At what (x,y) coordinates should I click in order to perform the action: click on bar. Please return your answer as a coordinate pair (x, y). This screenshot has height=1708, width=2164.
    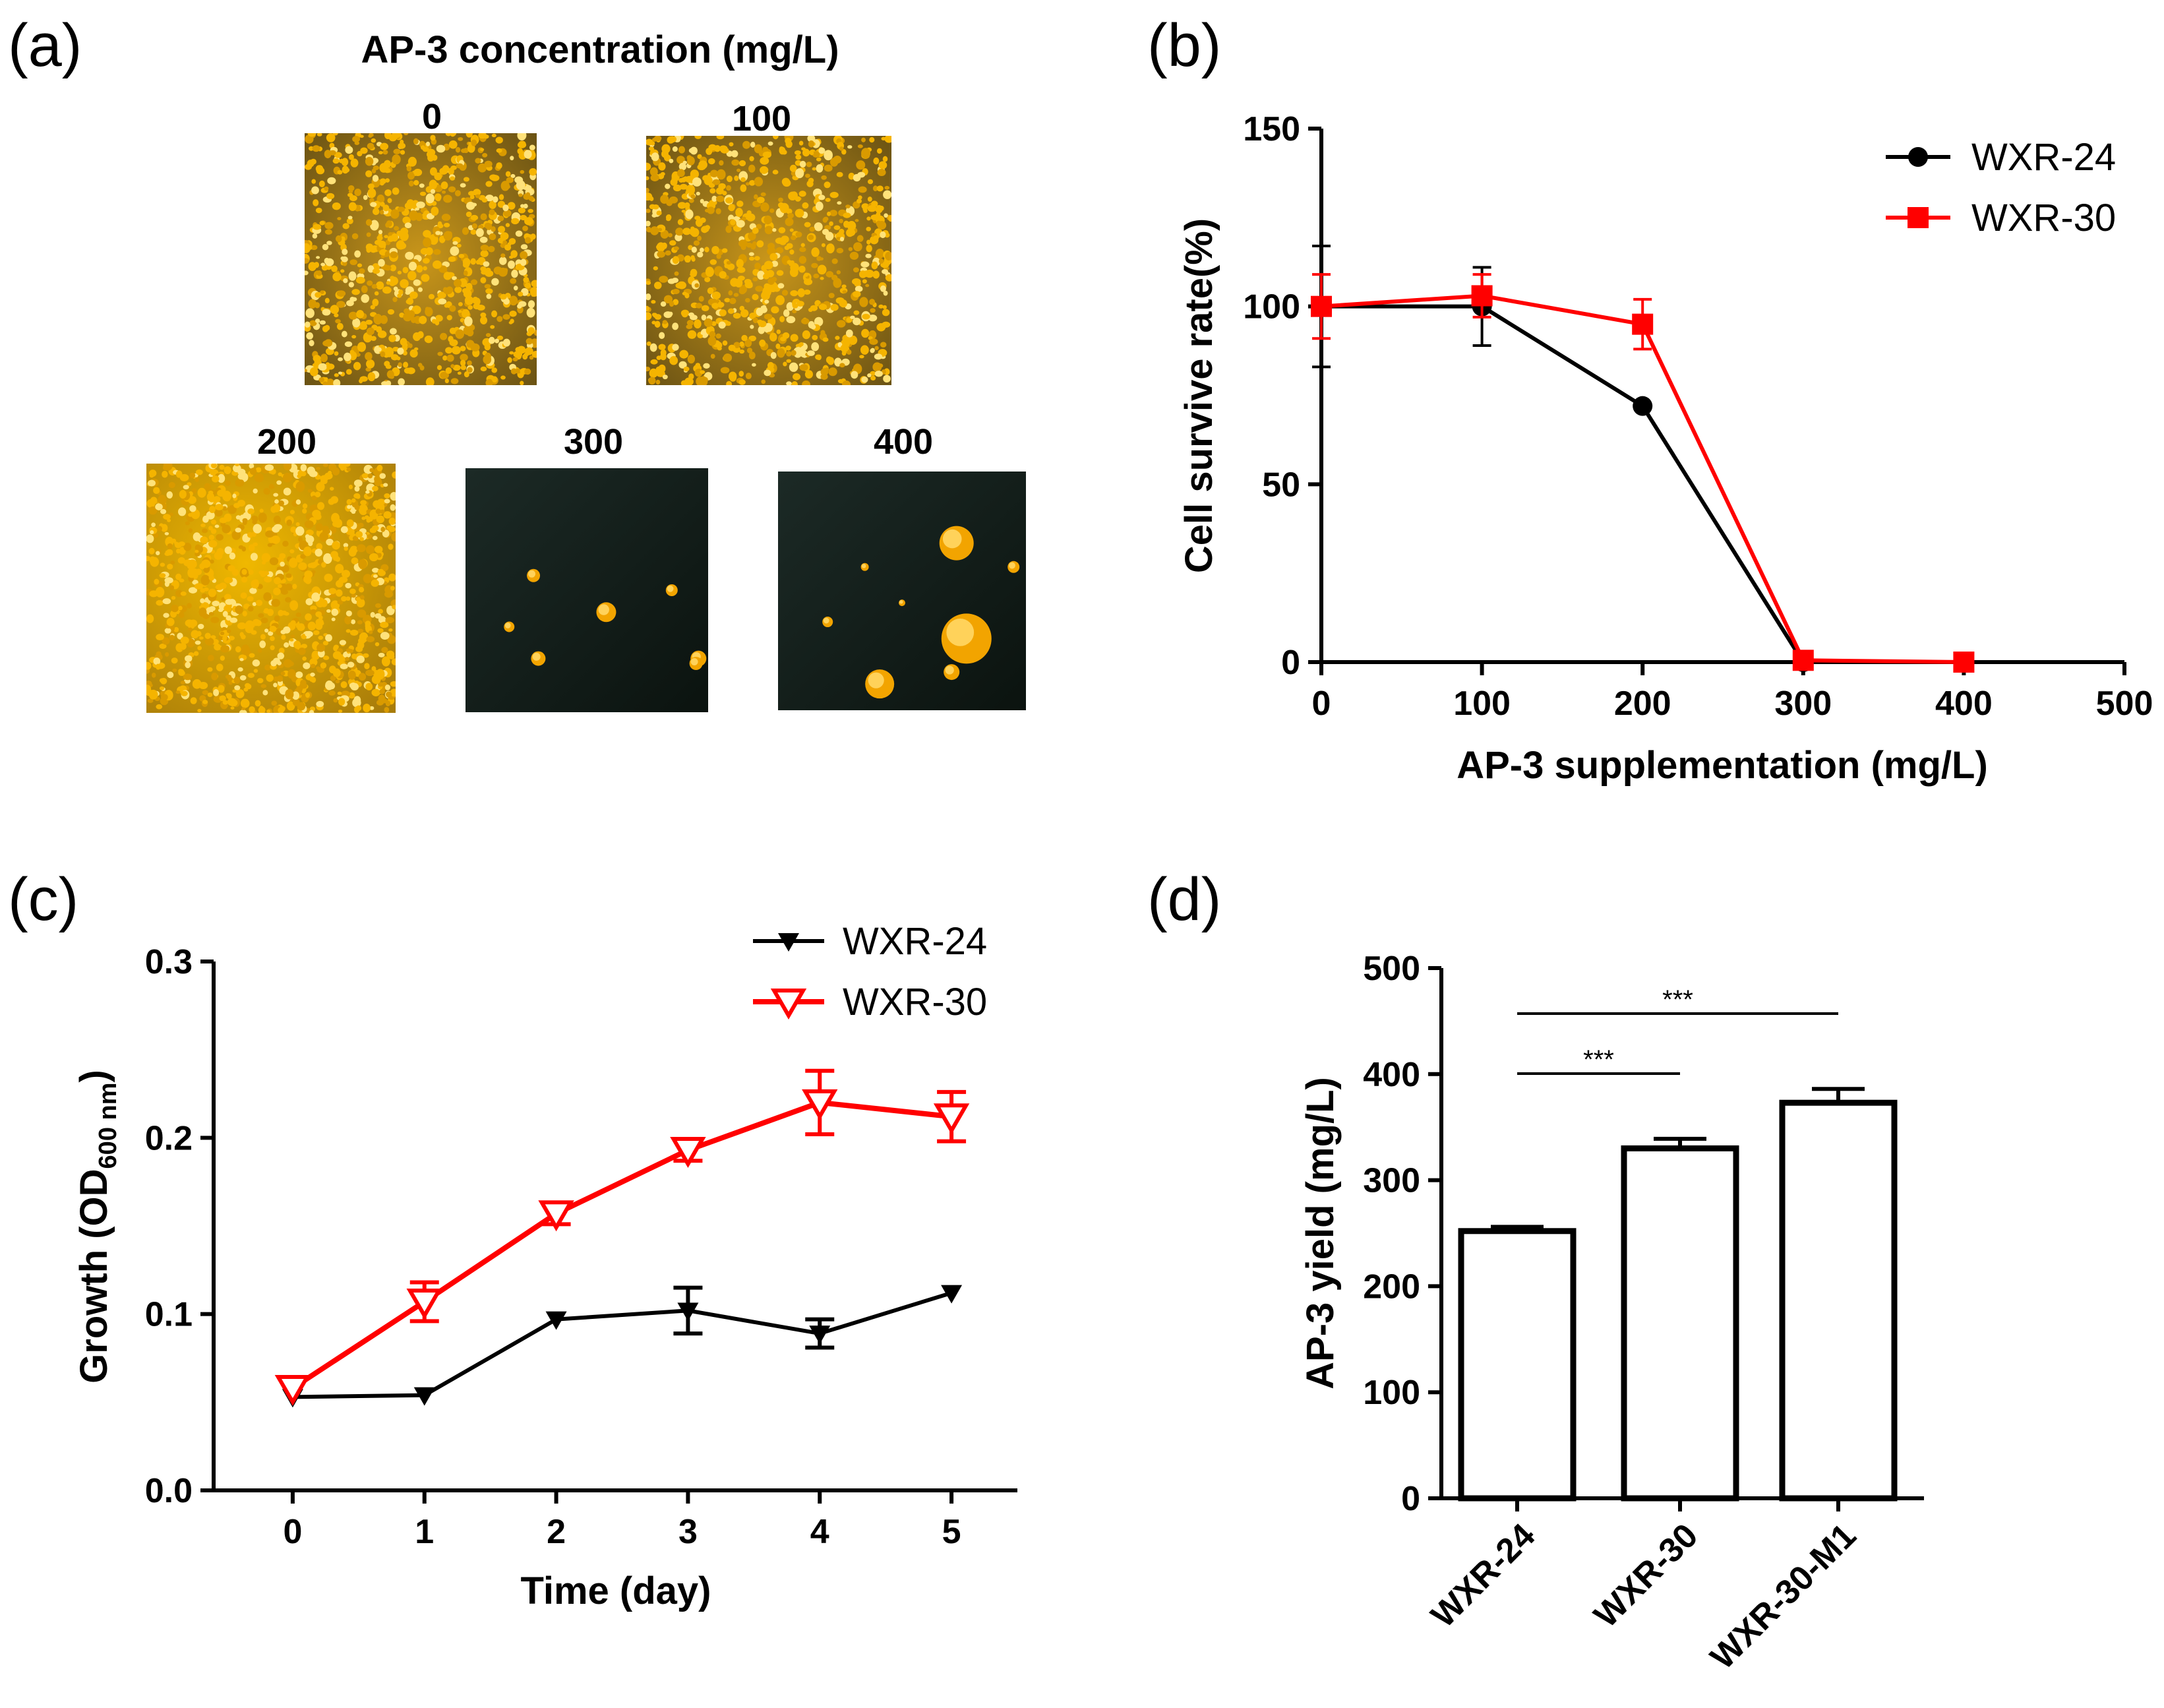
    Looking at the image, I should click on (1517, 1365).